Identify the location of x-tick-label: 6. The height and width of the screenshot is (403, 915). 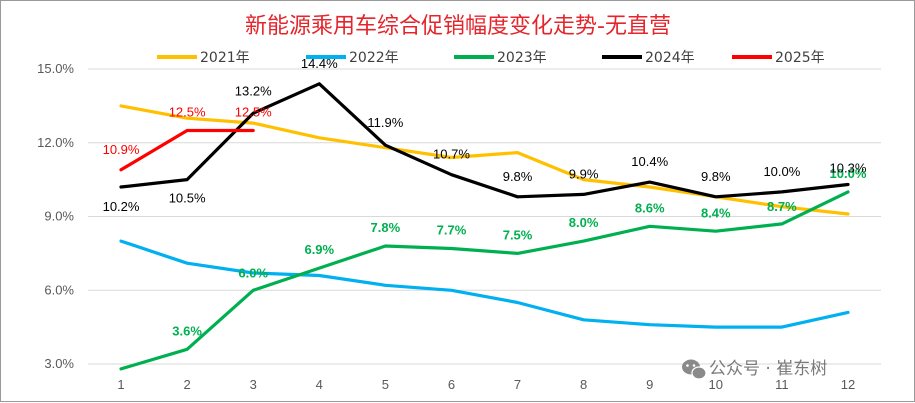
(451, 384).